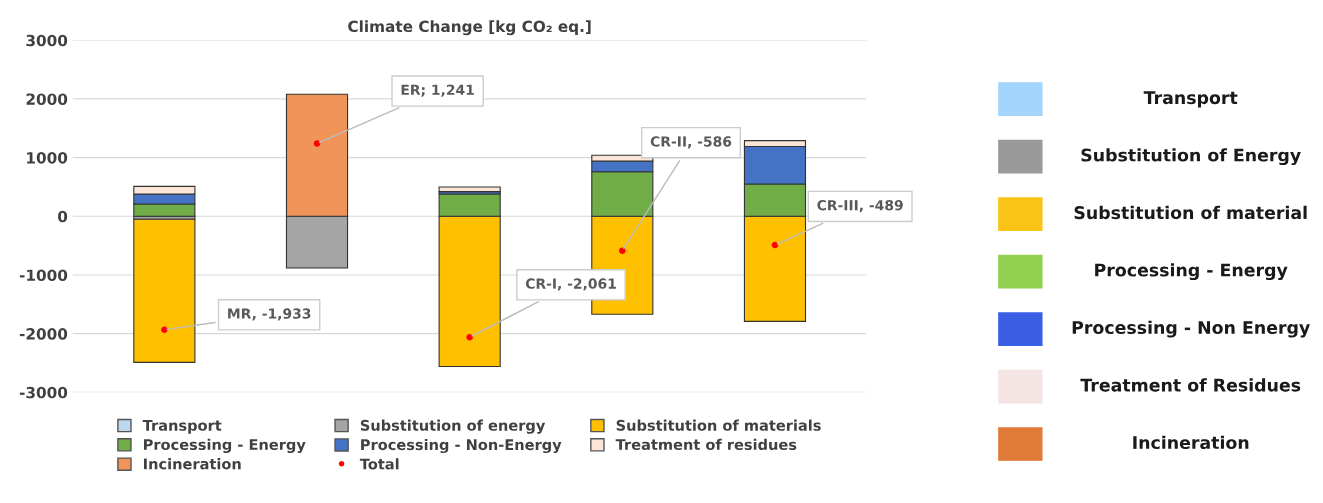  I want to click on data-label: CR-III, -489, so click(860, 206).